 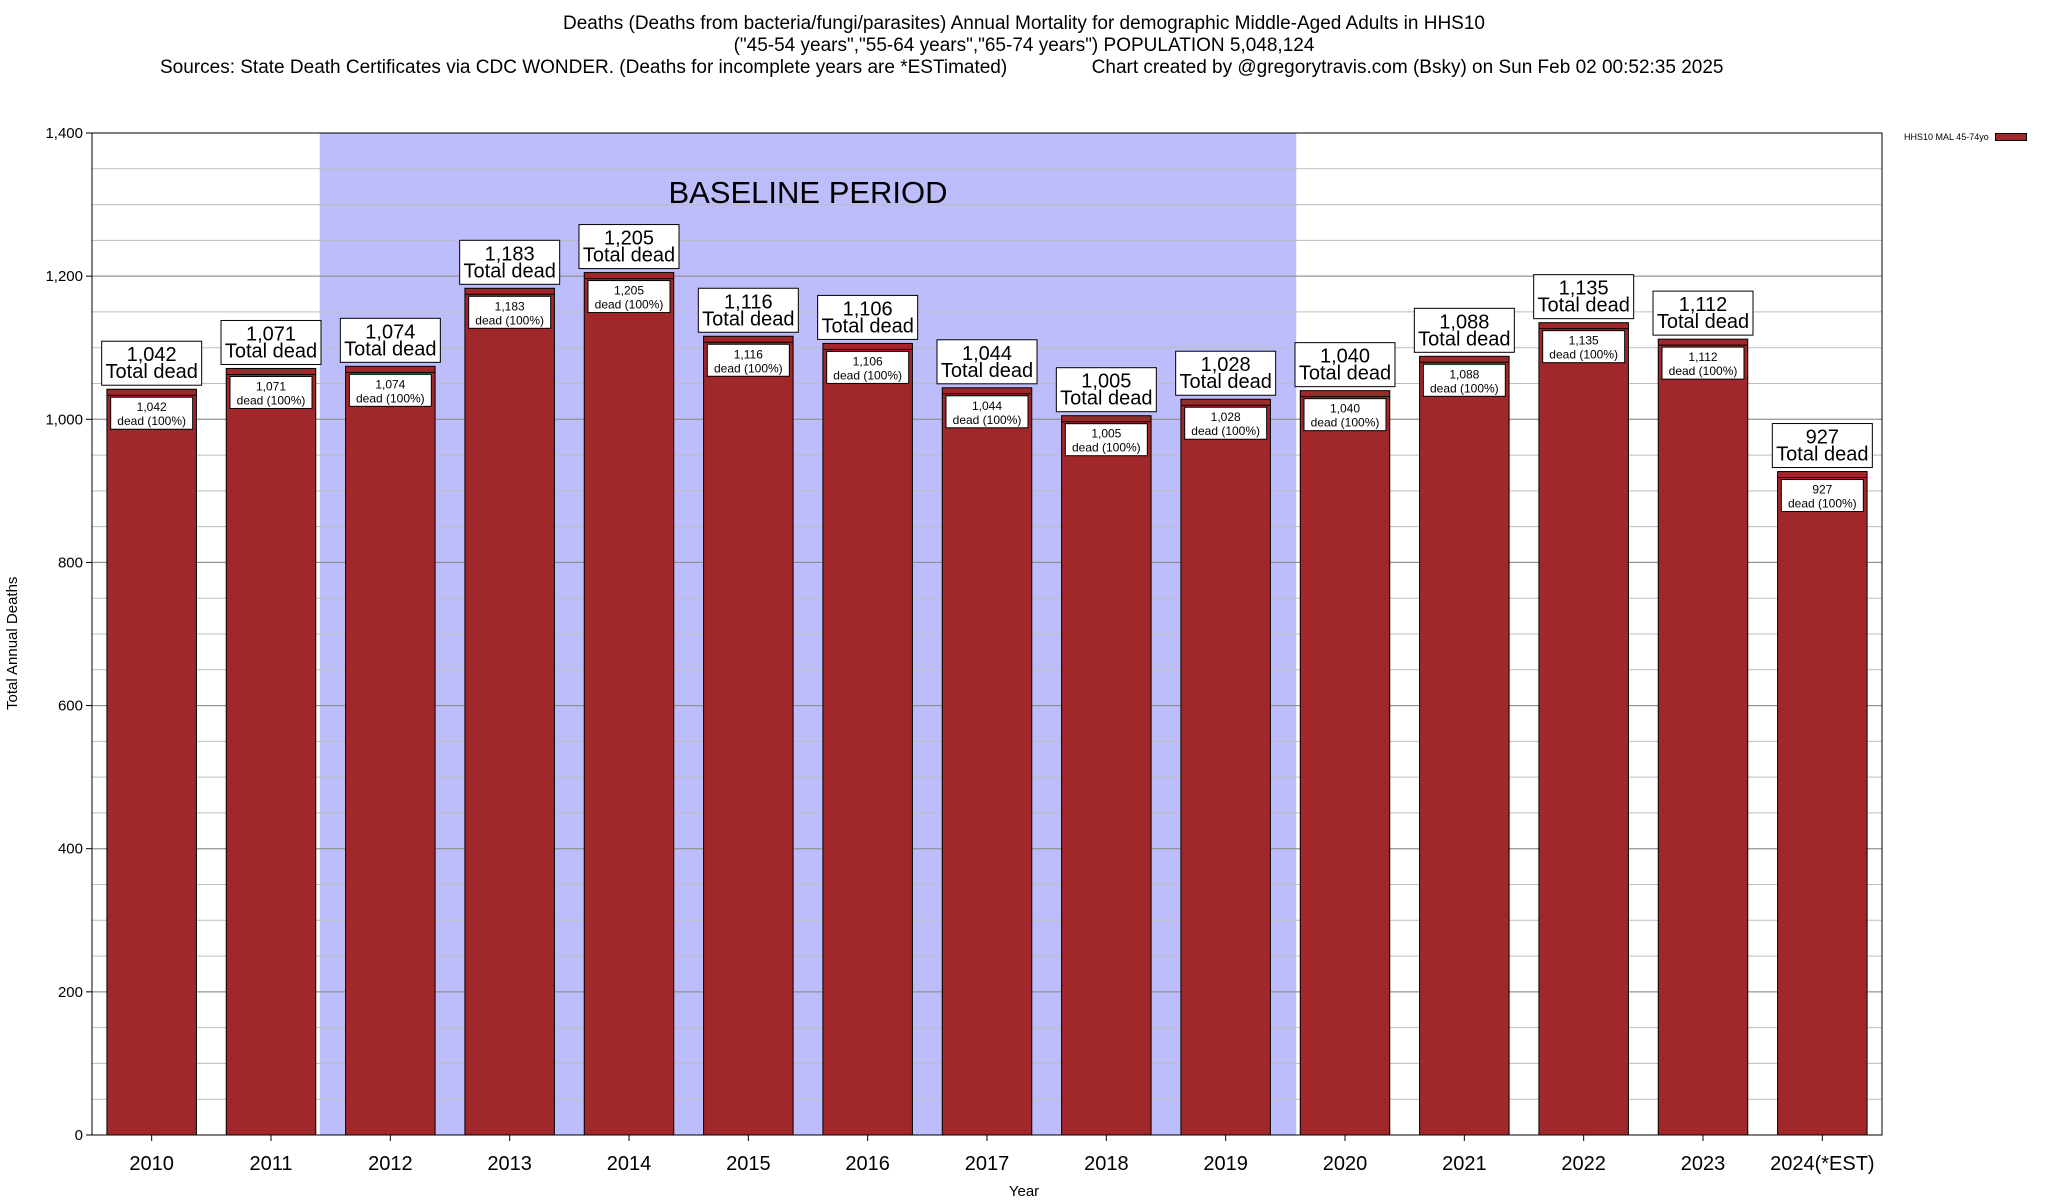 I want to click on inner-value-label: 927, so click(x=1822, y=490).